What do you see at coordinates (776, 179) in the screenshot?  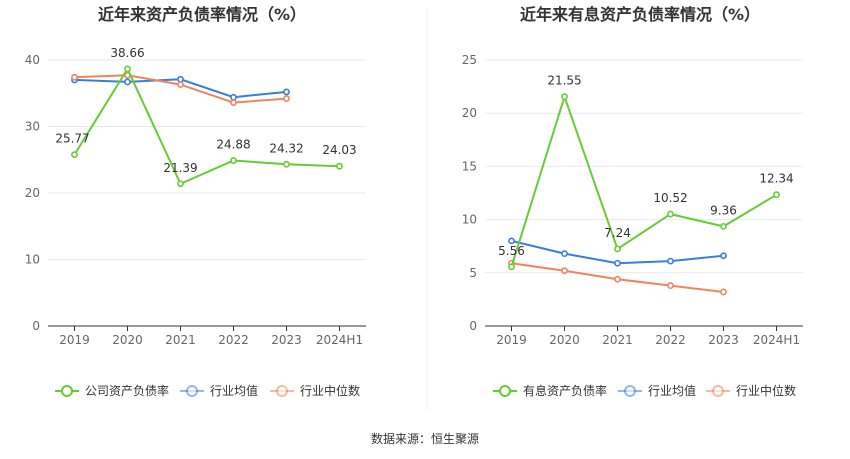 I see `data-label: 12.34` at bounding box center [776, 179].